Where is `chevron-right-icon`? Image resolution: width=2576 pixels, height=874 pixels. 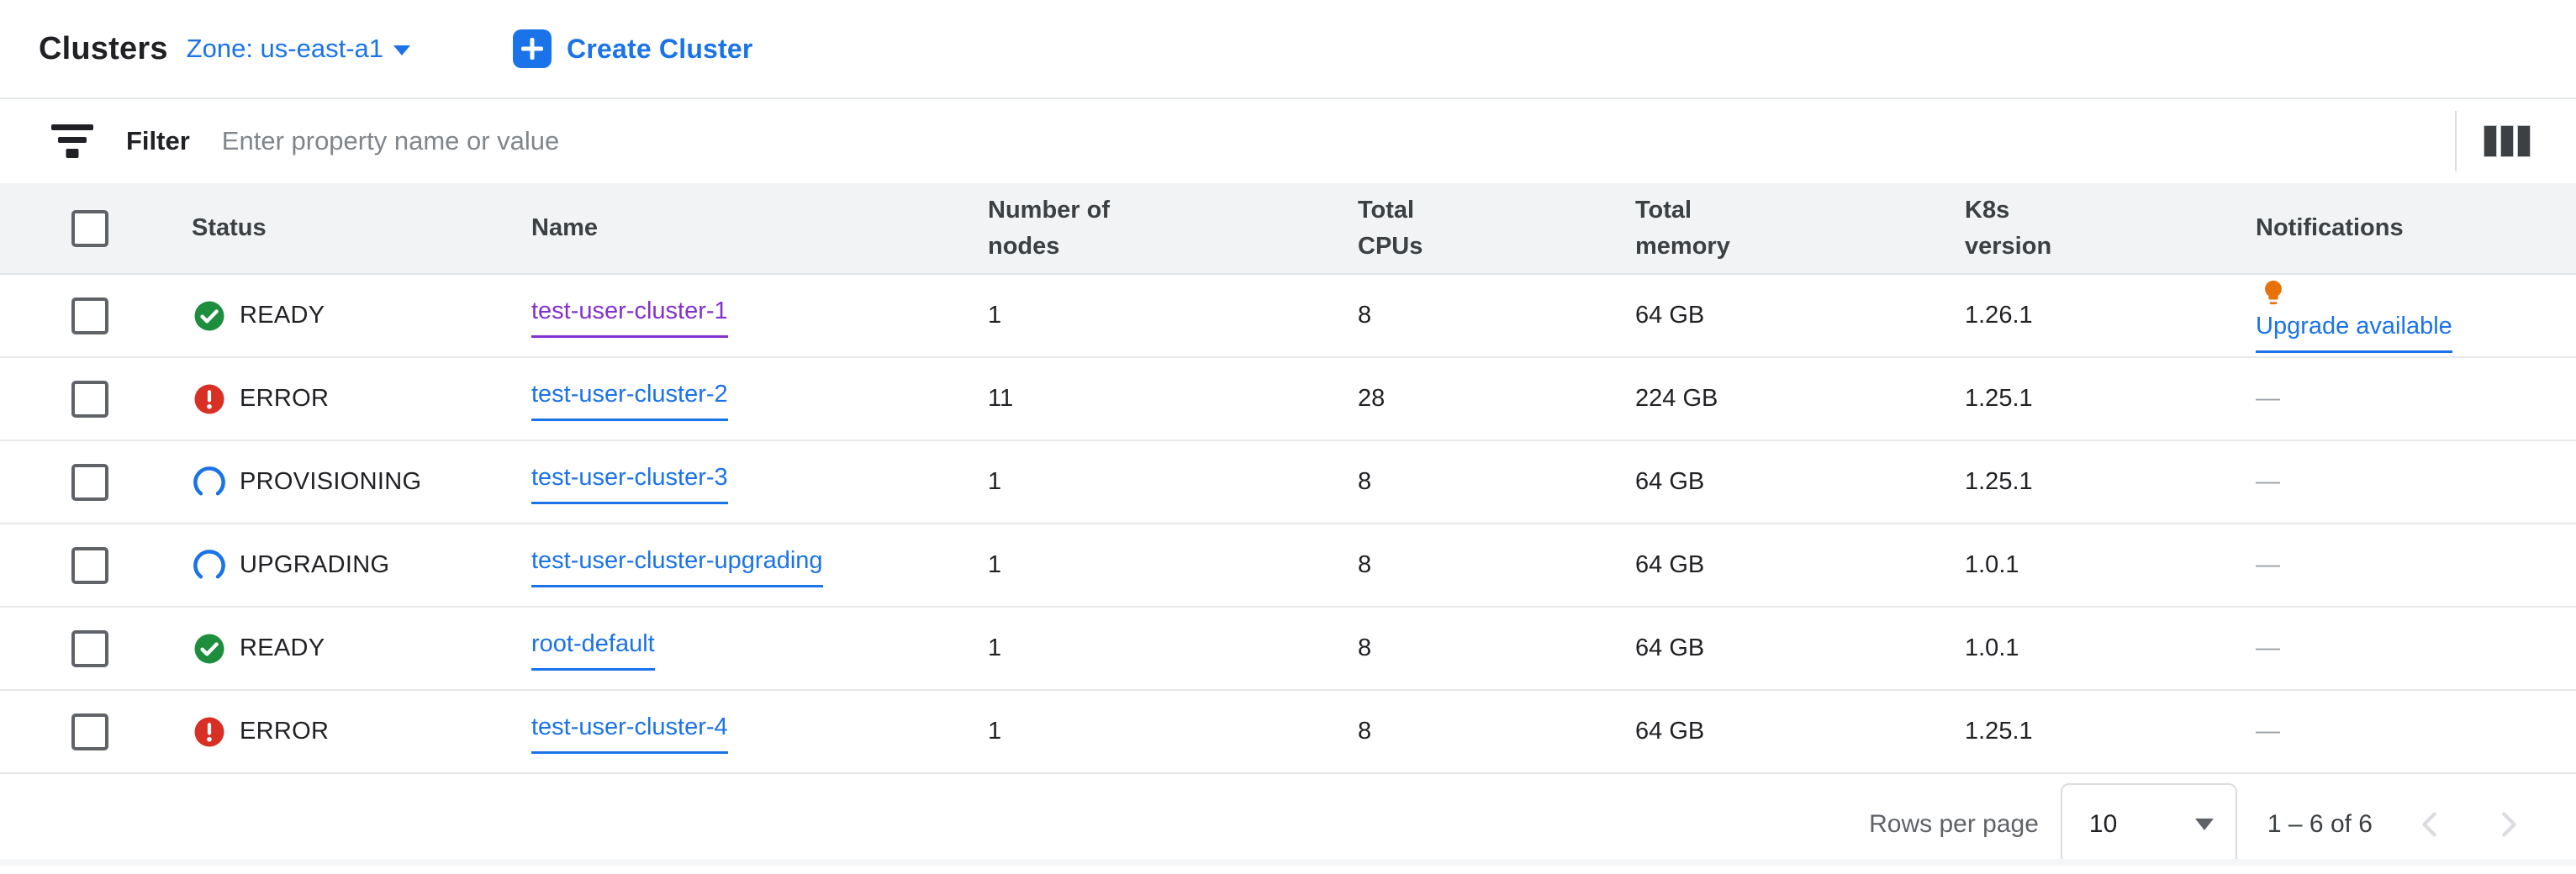 chevron-right-icon is located at coordinates (2509, 824).